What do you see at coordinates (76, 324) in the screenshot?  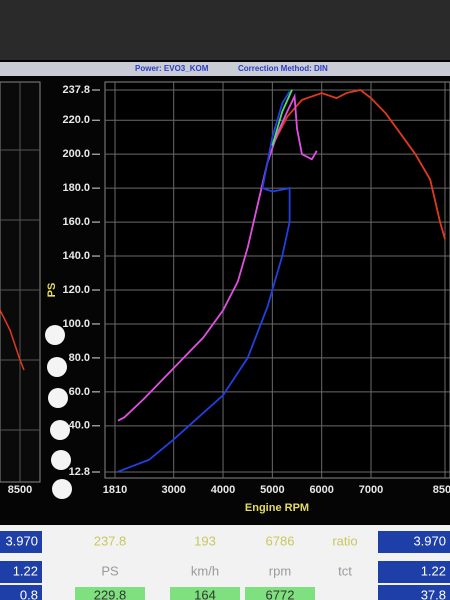 I see `y-tick-label: 100.0` at bounding box center [76, 324].